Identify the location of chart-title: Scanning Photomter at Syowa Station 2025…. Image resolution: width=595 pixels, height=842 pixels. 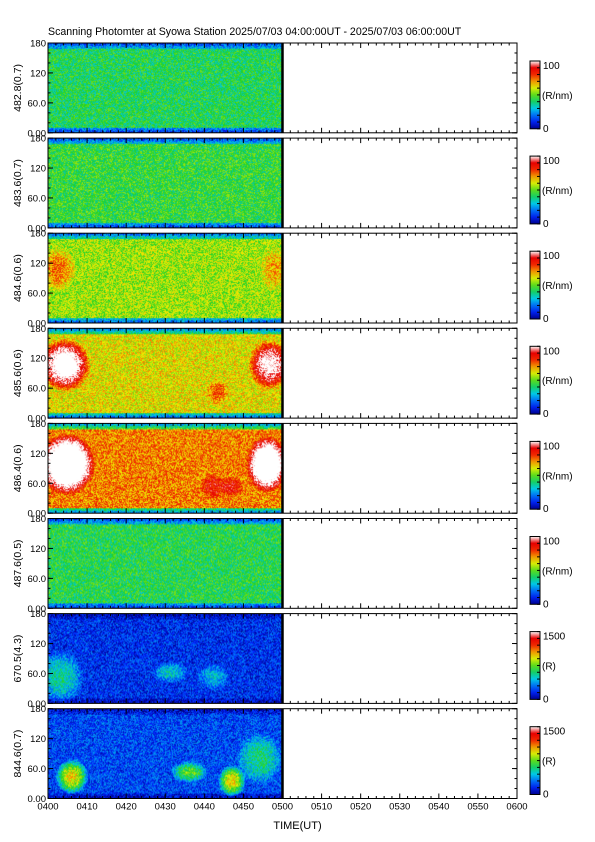
(255, 32).